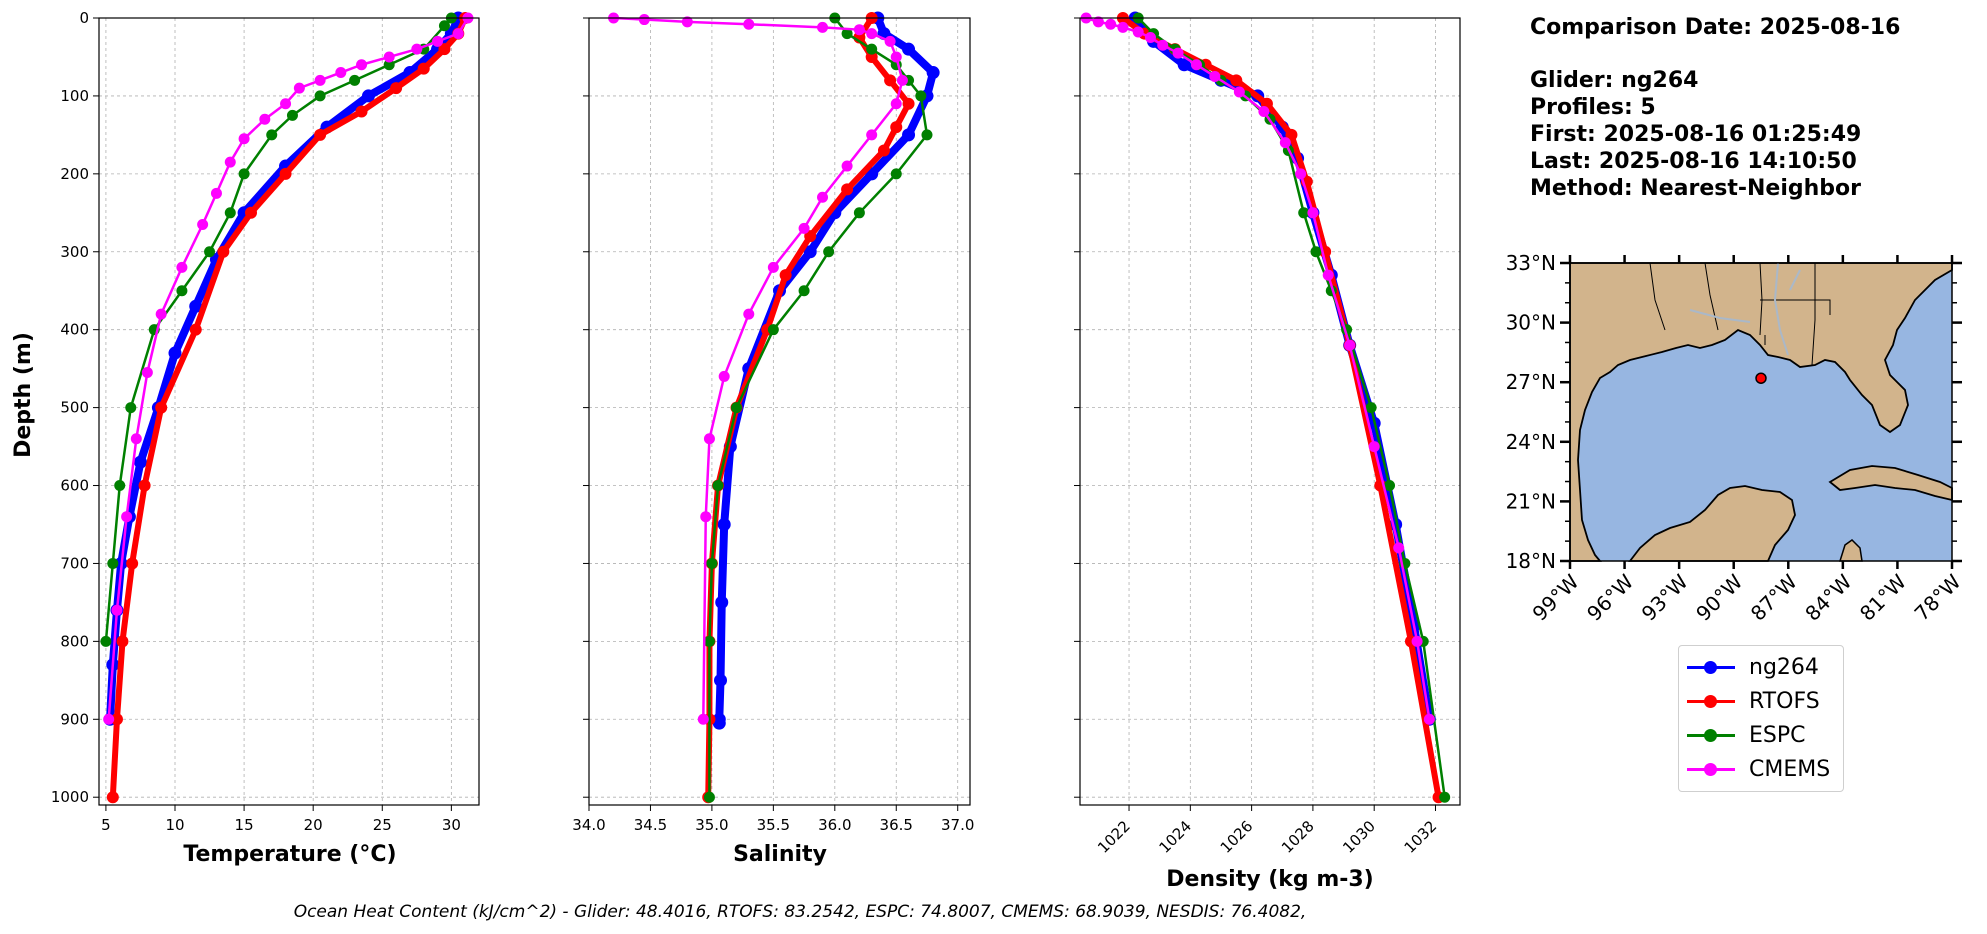  I want to click on lat-tick-label: 30°N, so click(1531, 323).